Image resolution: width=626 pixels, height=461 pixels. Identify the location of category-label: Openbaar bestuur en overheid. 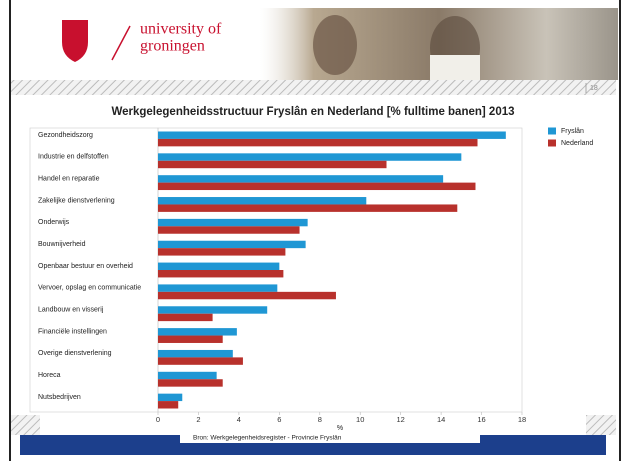
(85, 266).